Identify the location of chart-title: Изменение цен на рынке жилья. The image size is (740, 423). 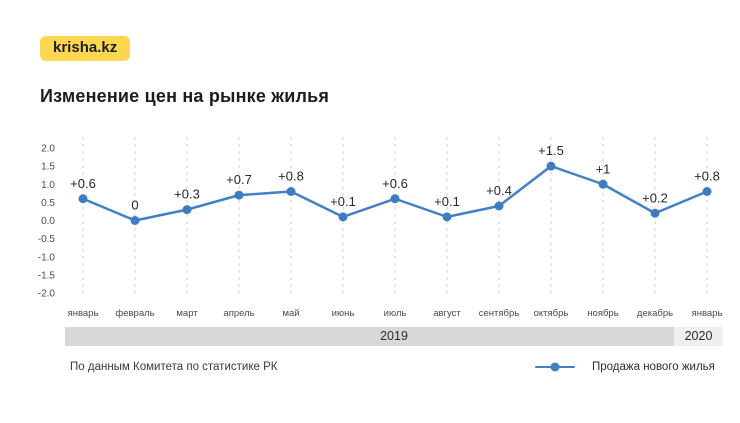
(185, 96).